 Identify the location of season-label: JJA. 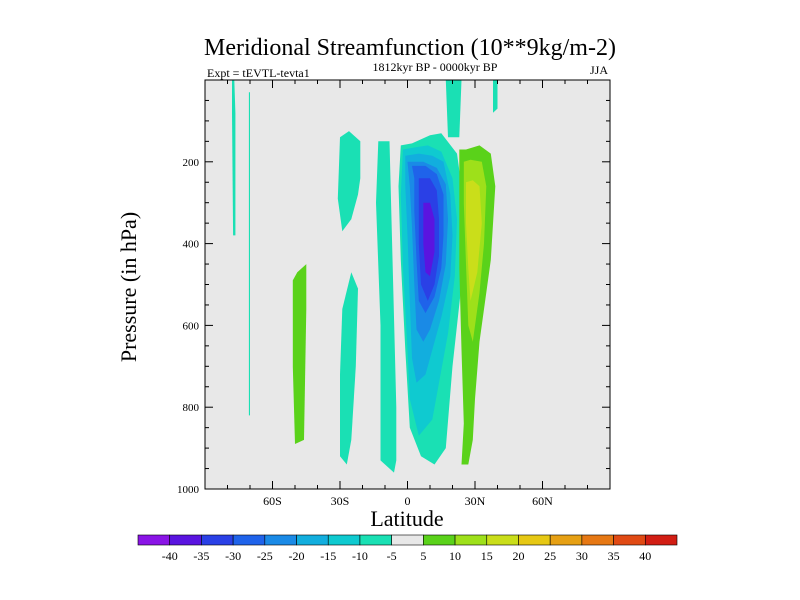
(599, 70).